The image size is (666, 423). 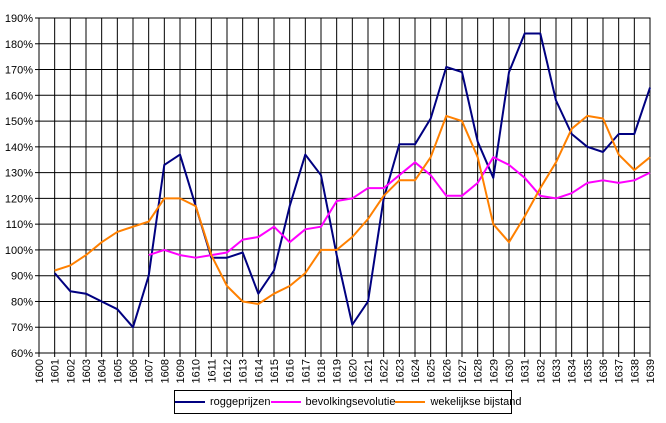 What do you see at coordinates (306, 371) in the screenshot?
I see `x-tick-label: 1617` at bounding box center [306, 371].